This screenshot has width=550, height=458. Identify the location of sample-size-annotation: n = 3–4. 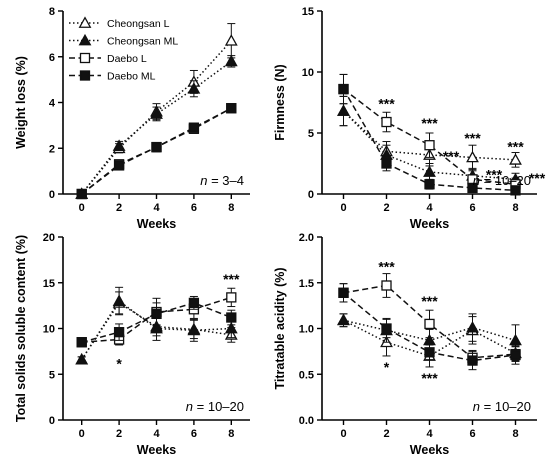
(222, 180).